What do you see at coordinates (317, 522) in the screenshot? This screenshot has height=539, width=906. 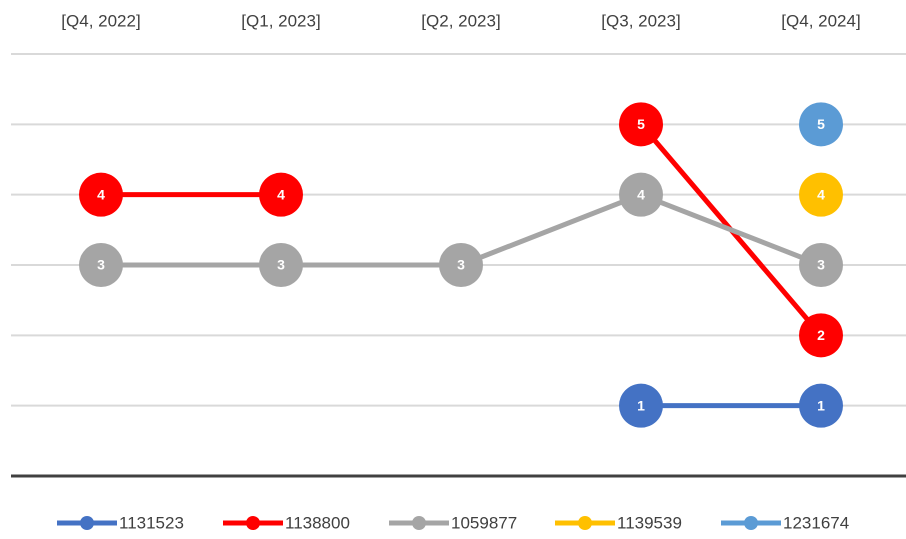 I see `legend-label: 1138800` at bounding box center [317, 522].